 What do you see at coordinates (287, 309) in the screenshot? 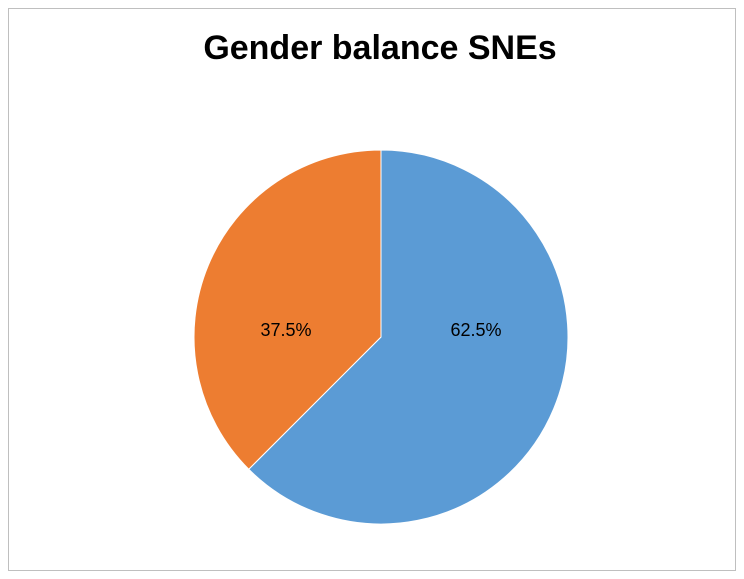
I see `pie-slice` at bounding box center [287, 309].